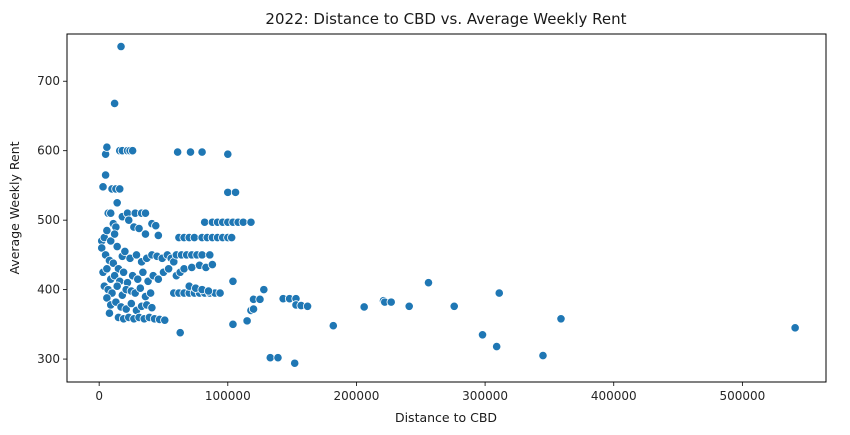  What do you see at coordinates (48, 290) in the screenshot?
I see `y-tick-label: 400` at bounding box center [48, 290].